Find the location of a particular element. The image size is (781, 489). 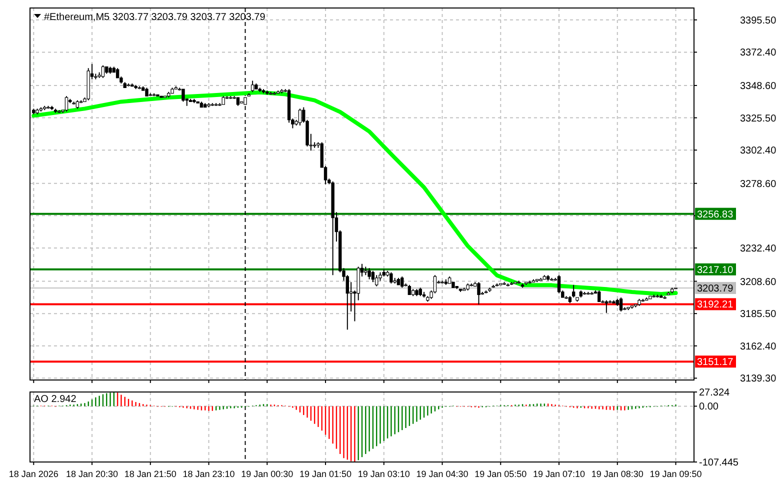

y-tick-label: 3278.60 is located at coordinates (758, 184).